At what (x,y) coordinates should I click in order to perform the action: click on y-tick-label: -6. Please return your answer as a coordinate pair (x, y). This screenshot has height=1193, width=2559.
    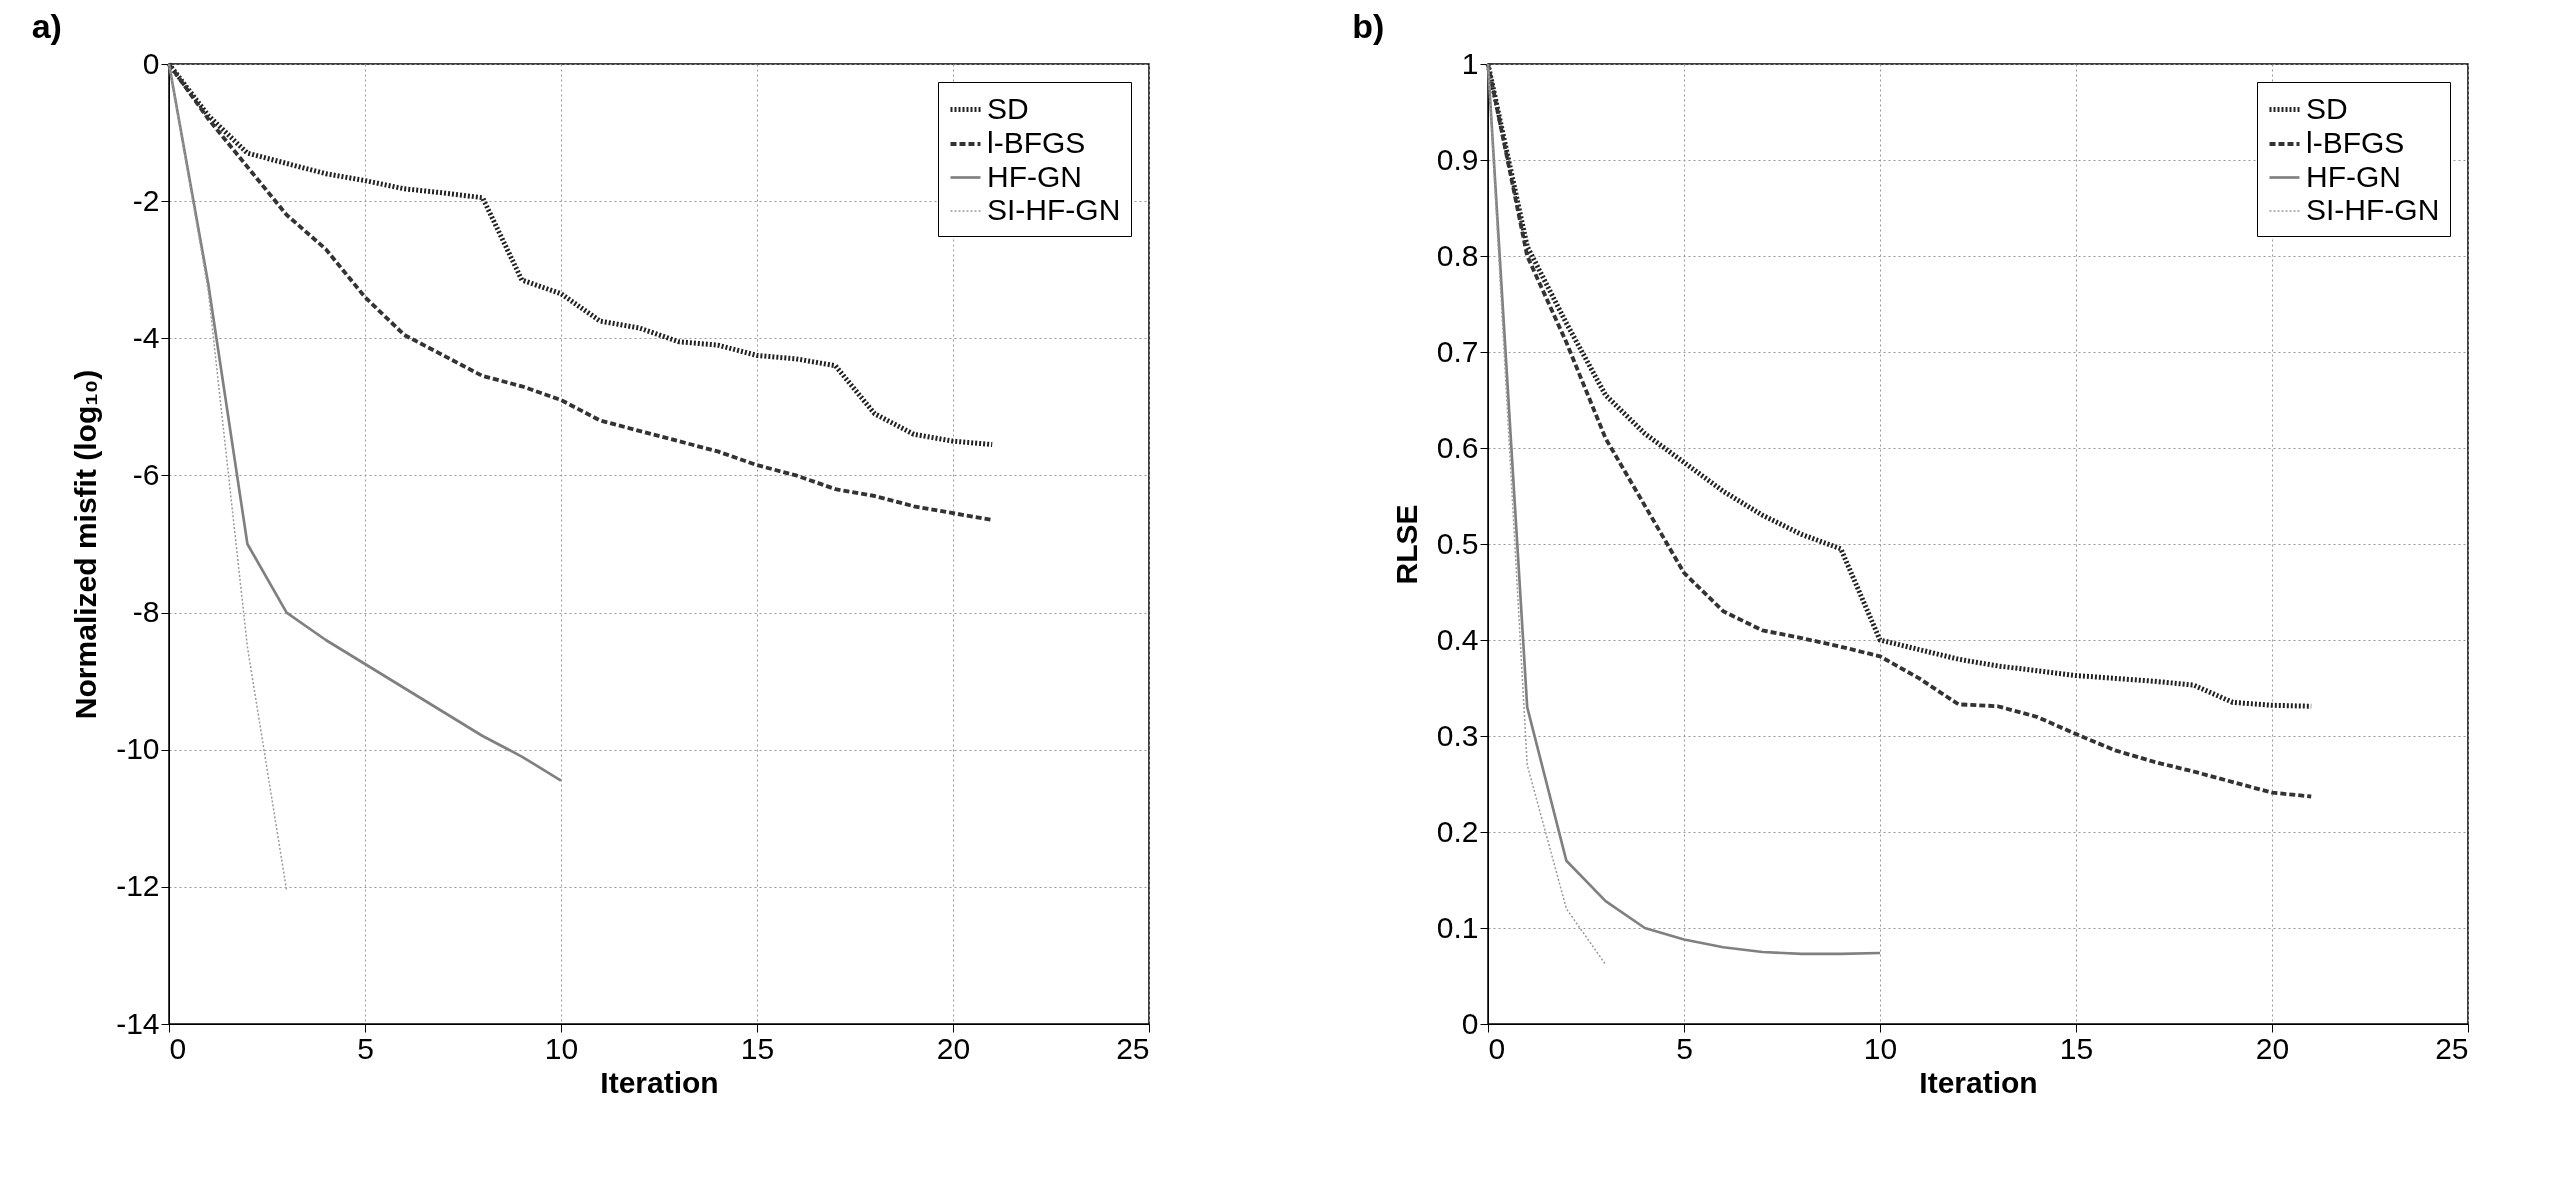
    Looking at the image, I should click on (146, 474).